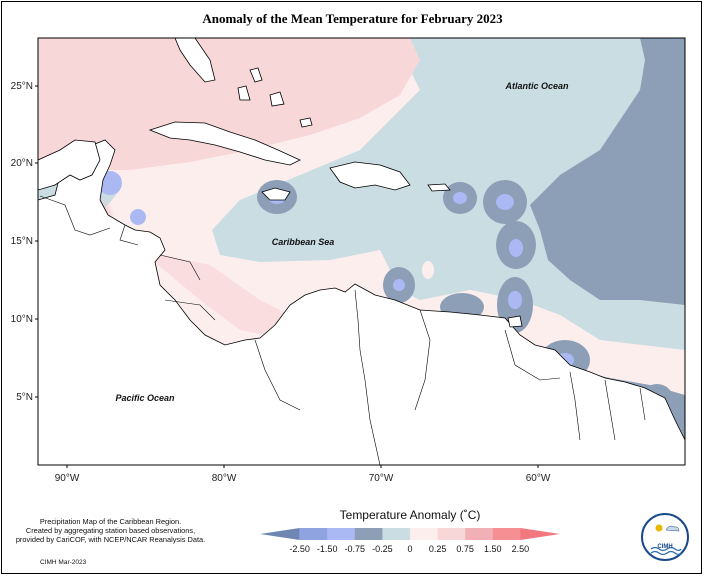 The width and height of the screenshot is (705, 577). Describe the element at coordinates (22, 319) in the screenshot. I see `lat-label-10: 10°N` at that location.